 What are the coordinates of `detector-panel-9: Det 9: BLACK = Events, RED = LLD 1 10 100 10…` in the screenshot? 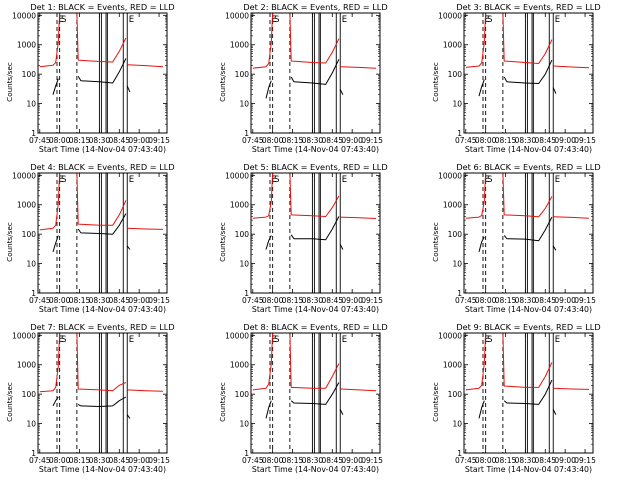 It's located at (516, 398).